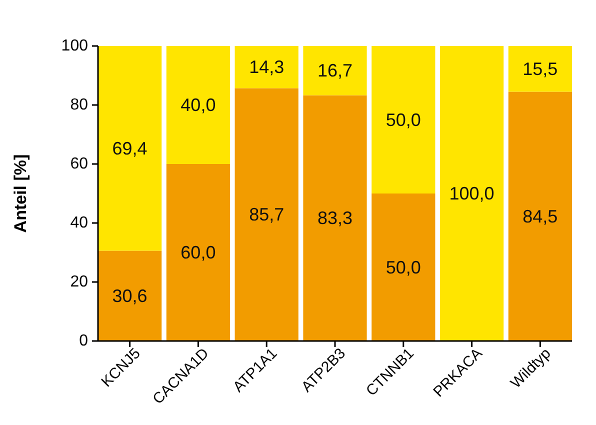 The height and width of the screenshot is (425, 596). I want to click on data-label: 100,0, so click(471, 194).